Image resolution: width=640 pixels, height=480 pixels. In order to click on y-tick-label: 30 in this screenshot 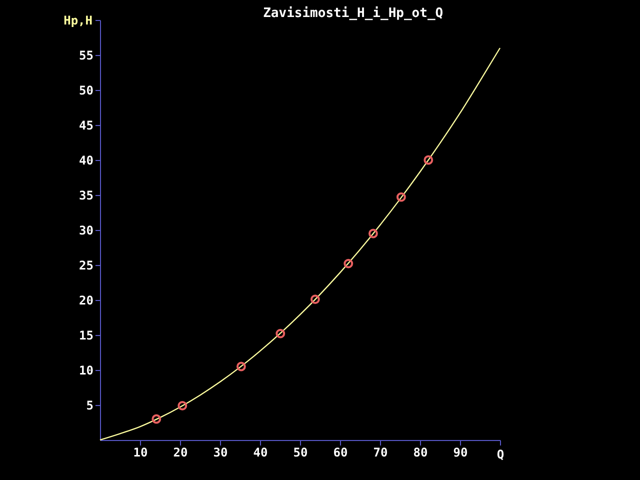, I will do `click(86, 231)`.